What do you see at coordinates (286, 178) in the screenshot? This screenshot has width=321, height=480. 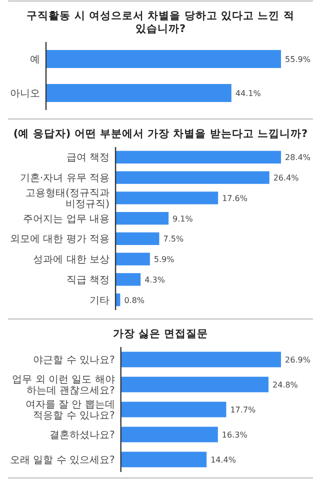 I see `data-label: 26.4%` at bounding box center [286, 178].